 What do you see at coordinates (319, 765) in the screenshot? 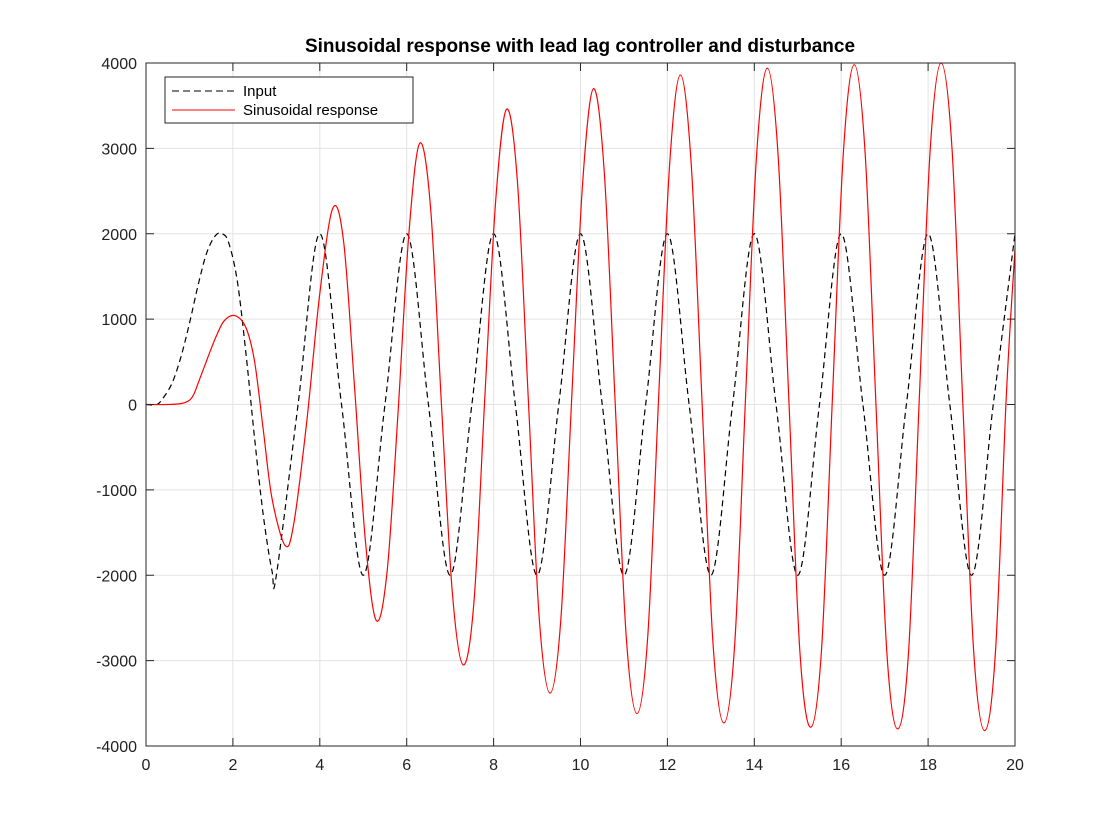
I see `x-tick-label: 4` at bounding box center [319, 765].